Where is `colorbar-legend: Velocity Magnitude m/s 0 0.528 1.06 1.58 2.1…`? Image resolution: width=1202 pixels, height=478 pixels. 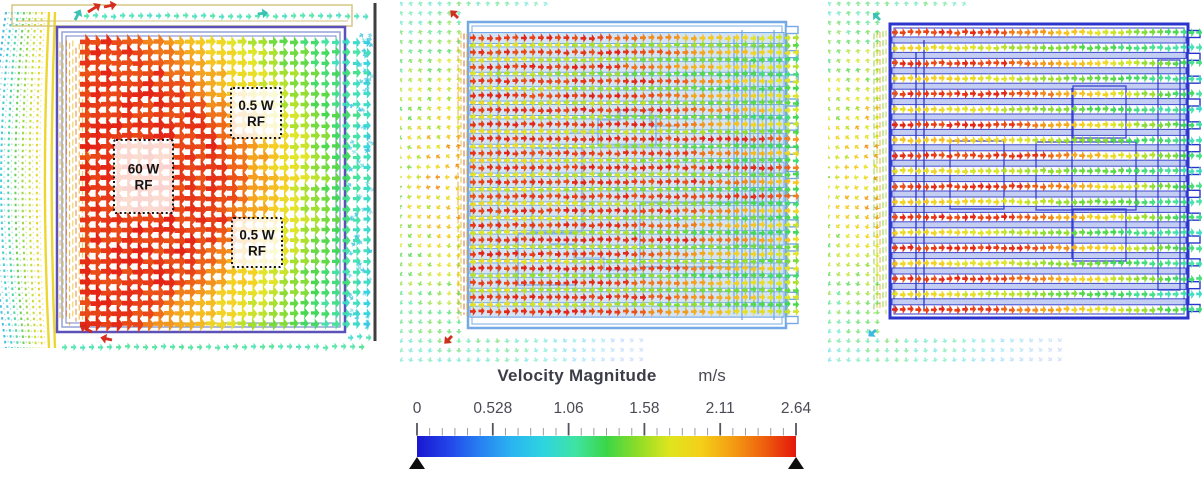 colorbar-legend: Velocity Magnitude m/s 0 0.528 1.06 1.58 2.1… is located at coordinates (608, 421).